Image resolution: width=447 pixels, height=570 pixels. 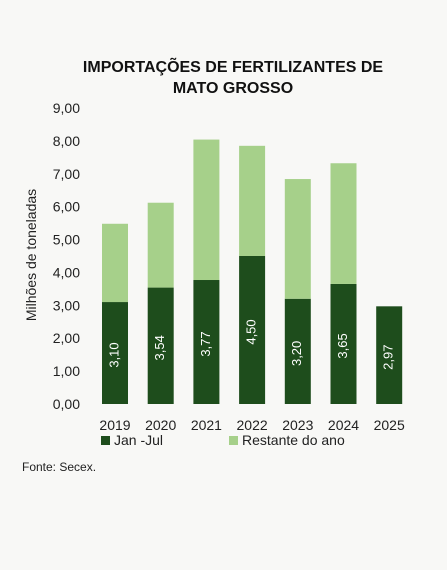 I want to click on legend-swatch-jan-jul, so click(x=105, y=440).